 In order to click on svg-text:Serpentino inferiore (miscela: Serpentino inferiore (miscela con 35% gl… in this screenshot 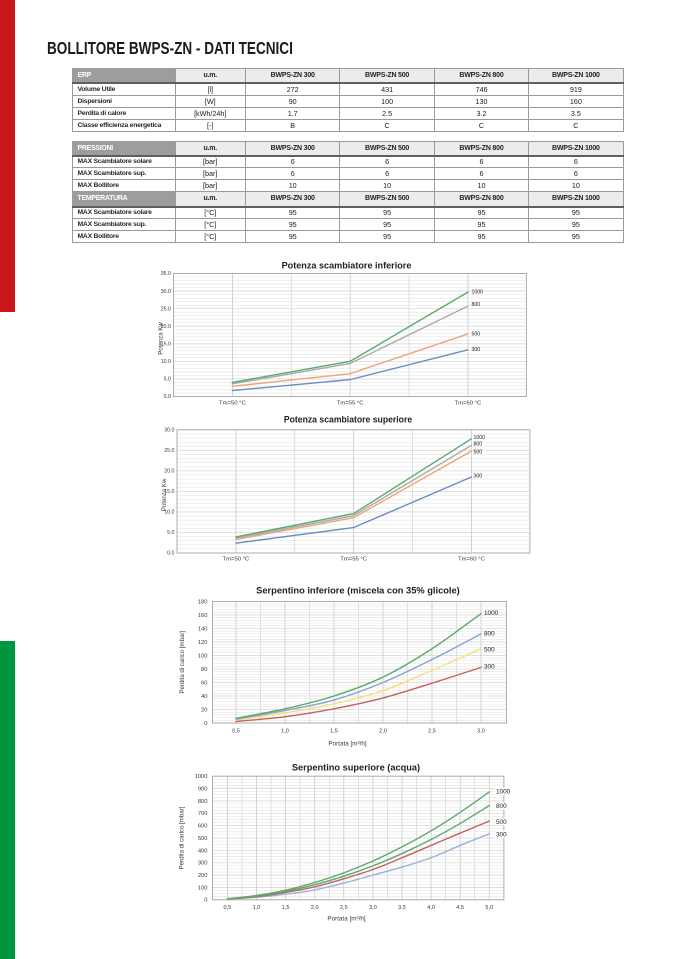, I will do `click(358, 591)`.